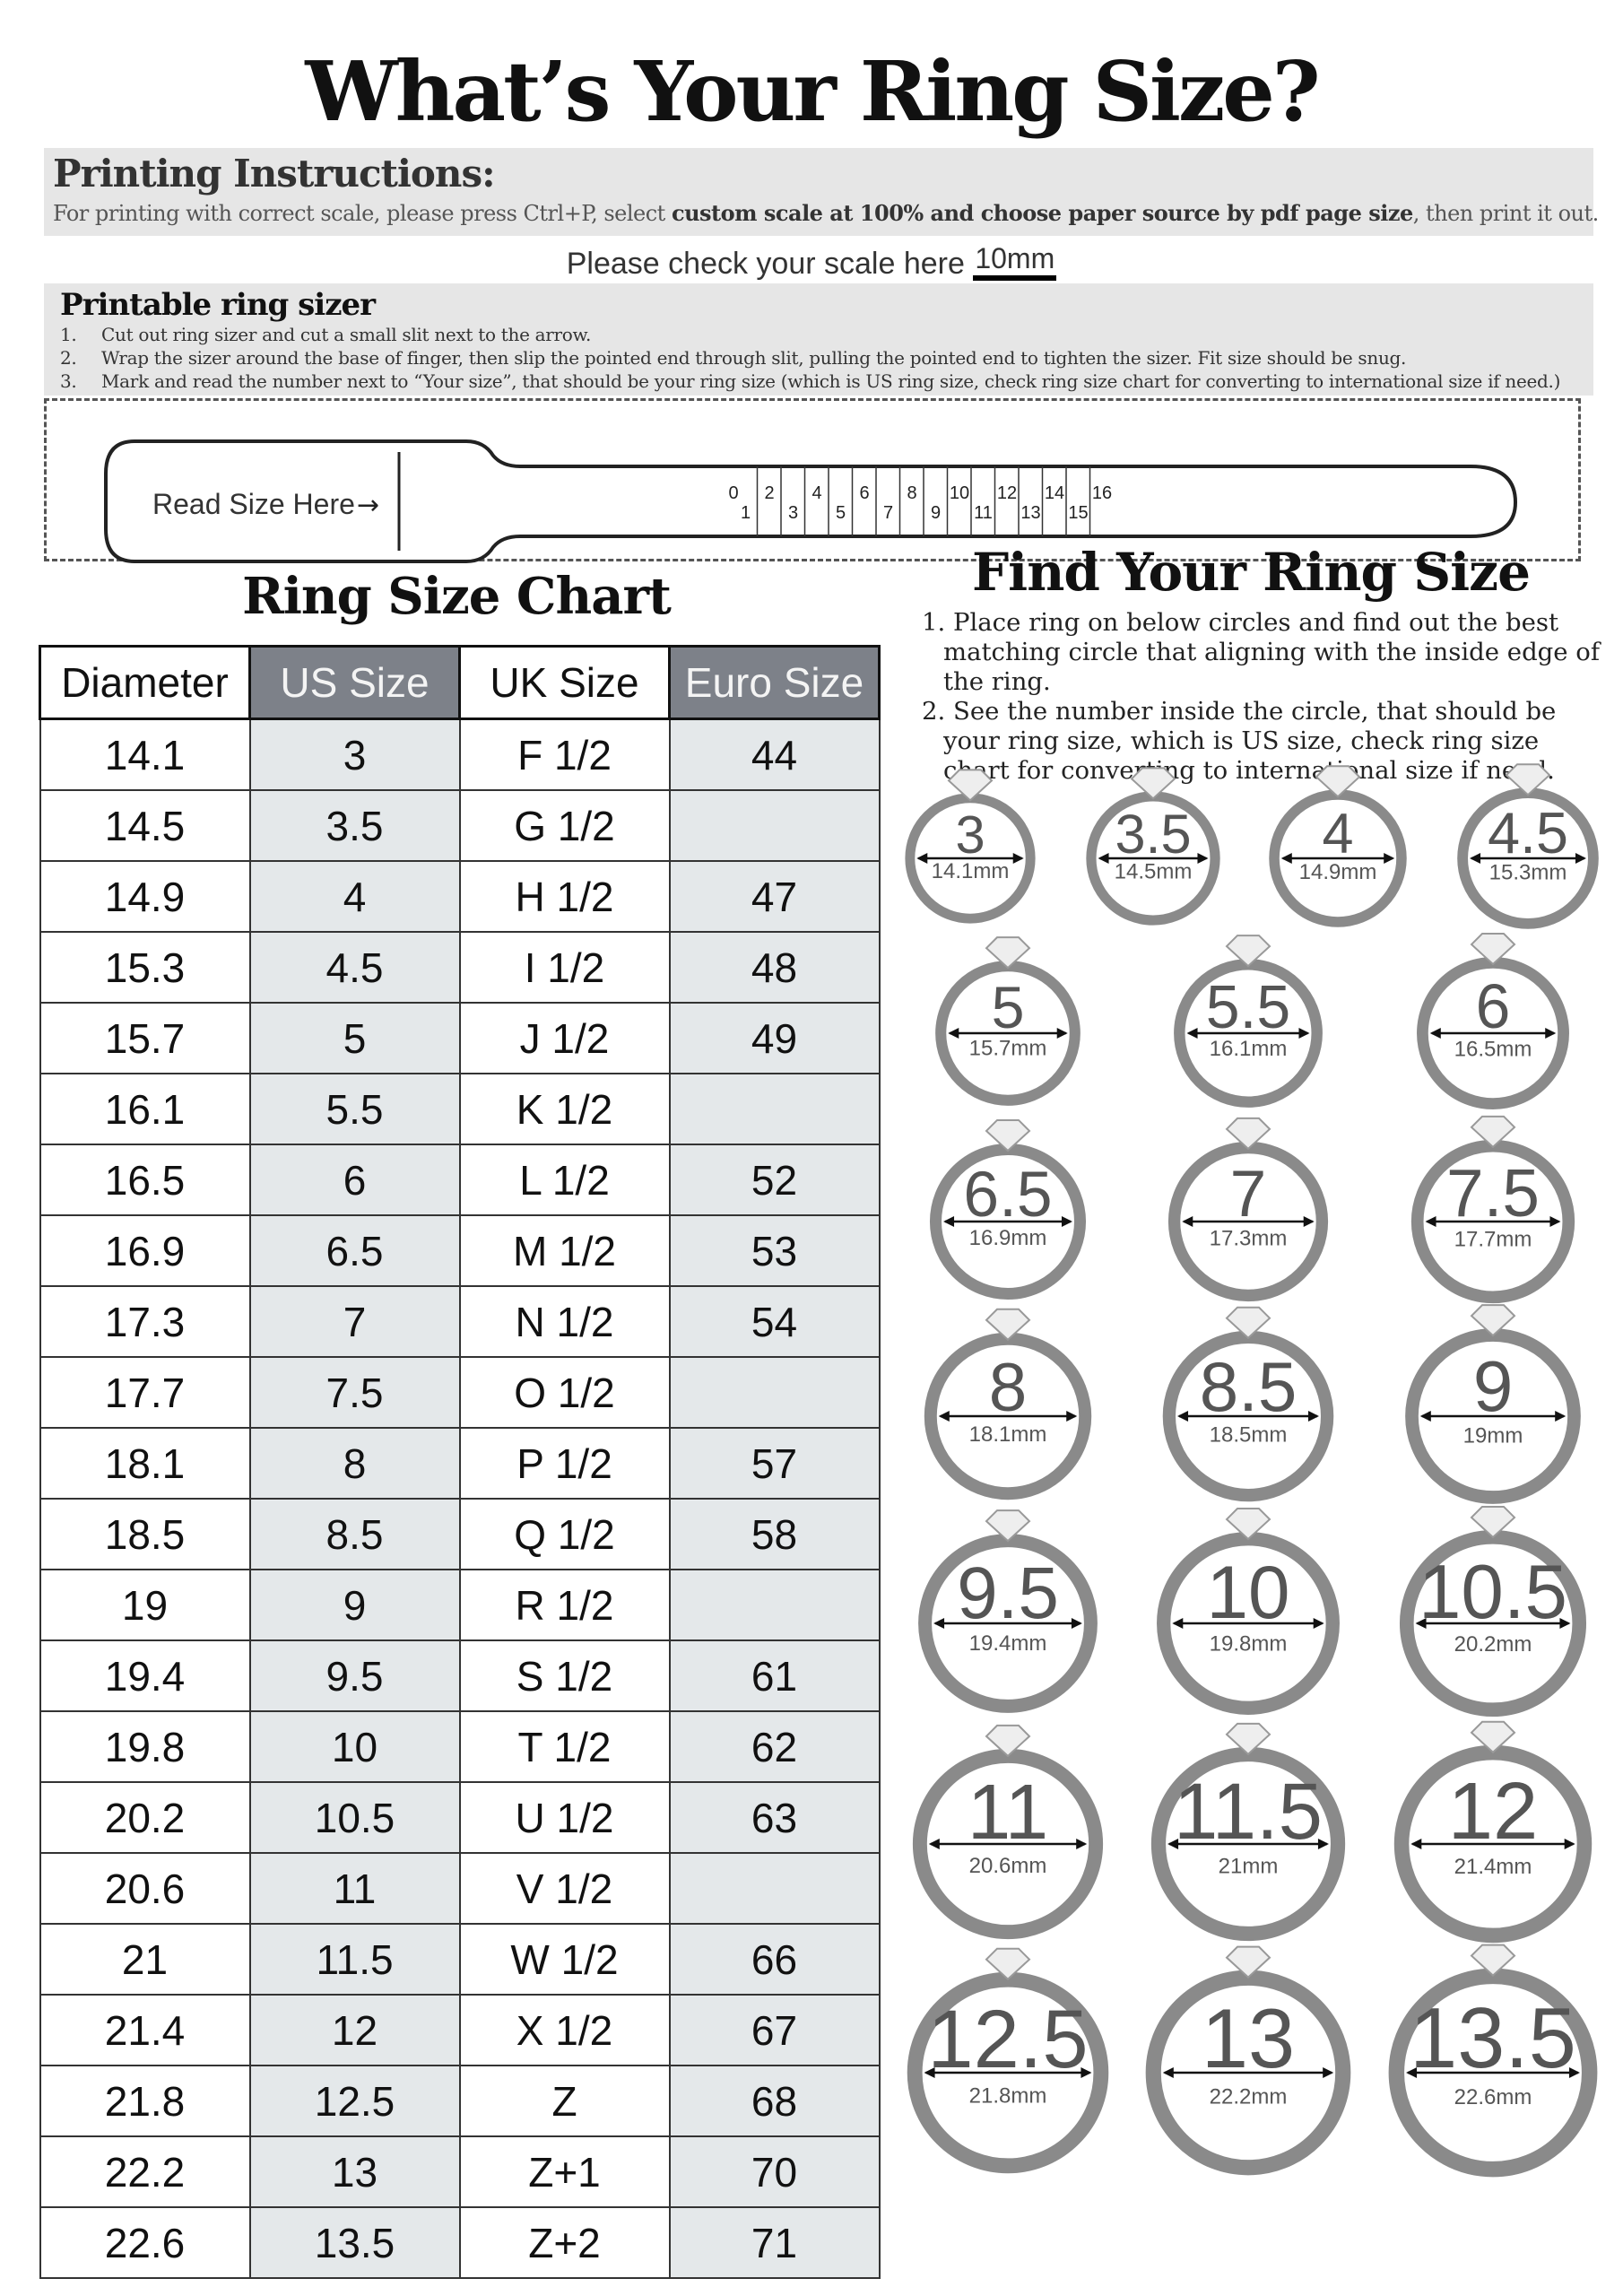  What do you see at coordinates (1249, 1644) in the screenshot?
I see `ring-diameter-label: 19.8mm` at bounding box center [1249, 1644].